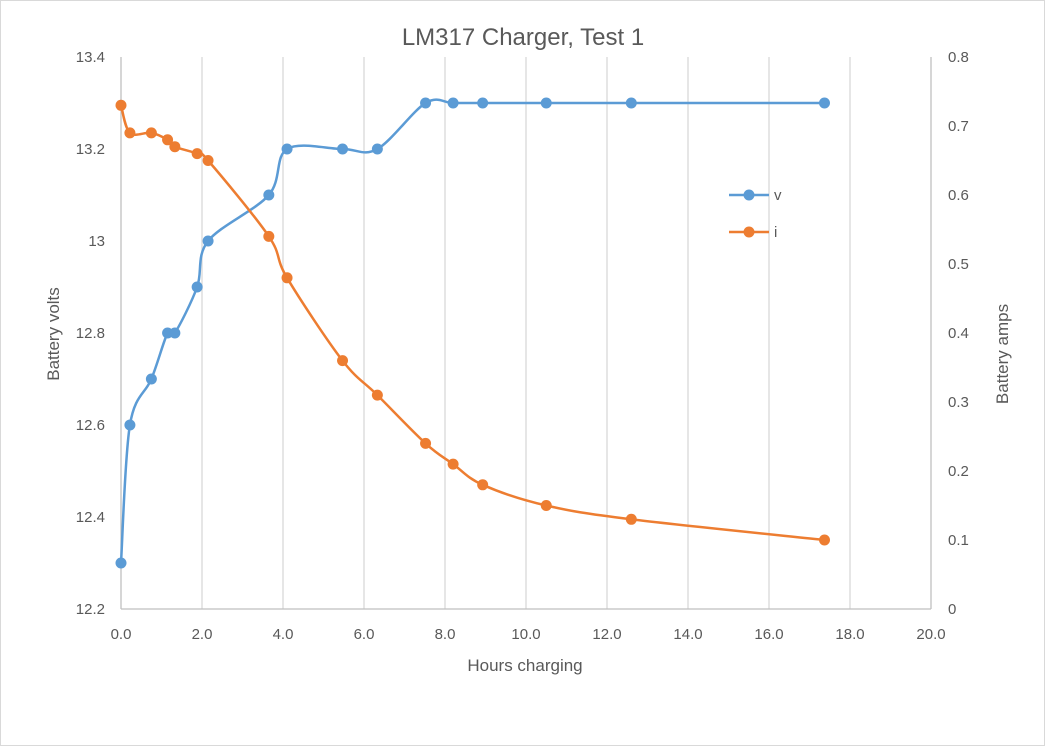 The height and width of the screenshot is (750, 1045). What do you see at coordinates (775, 232) in the screenshot?
I see `legend-label-i: i` at bounding box center [775, 232].